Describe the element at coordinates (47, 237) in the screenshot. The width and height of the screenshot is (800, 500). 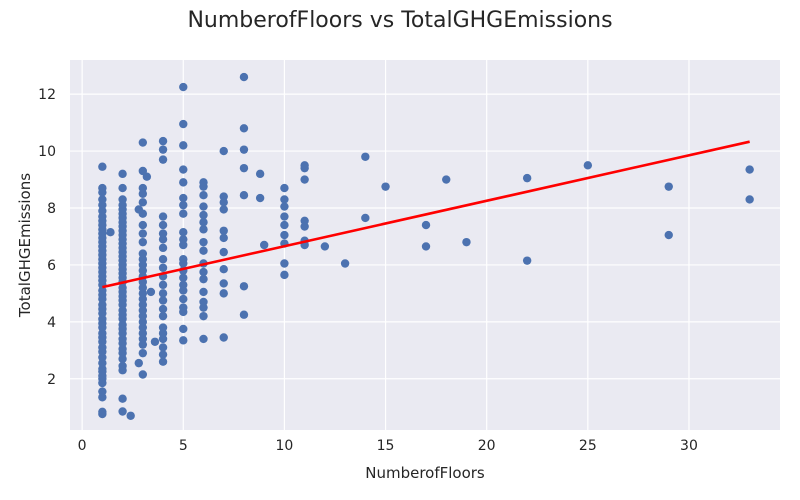
I see `y-axis-ticks: 2 4 6 8 10 12` at that location.